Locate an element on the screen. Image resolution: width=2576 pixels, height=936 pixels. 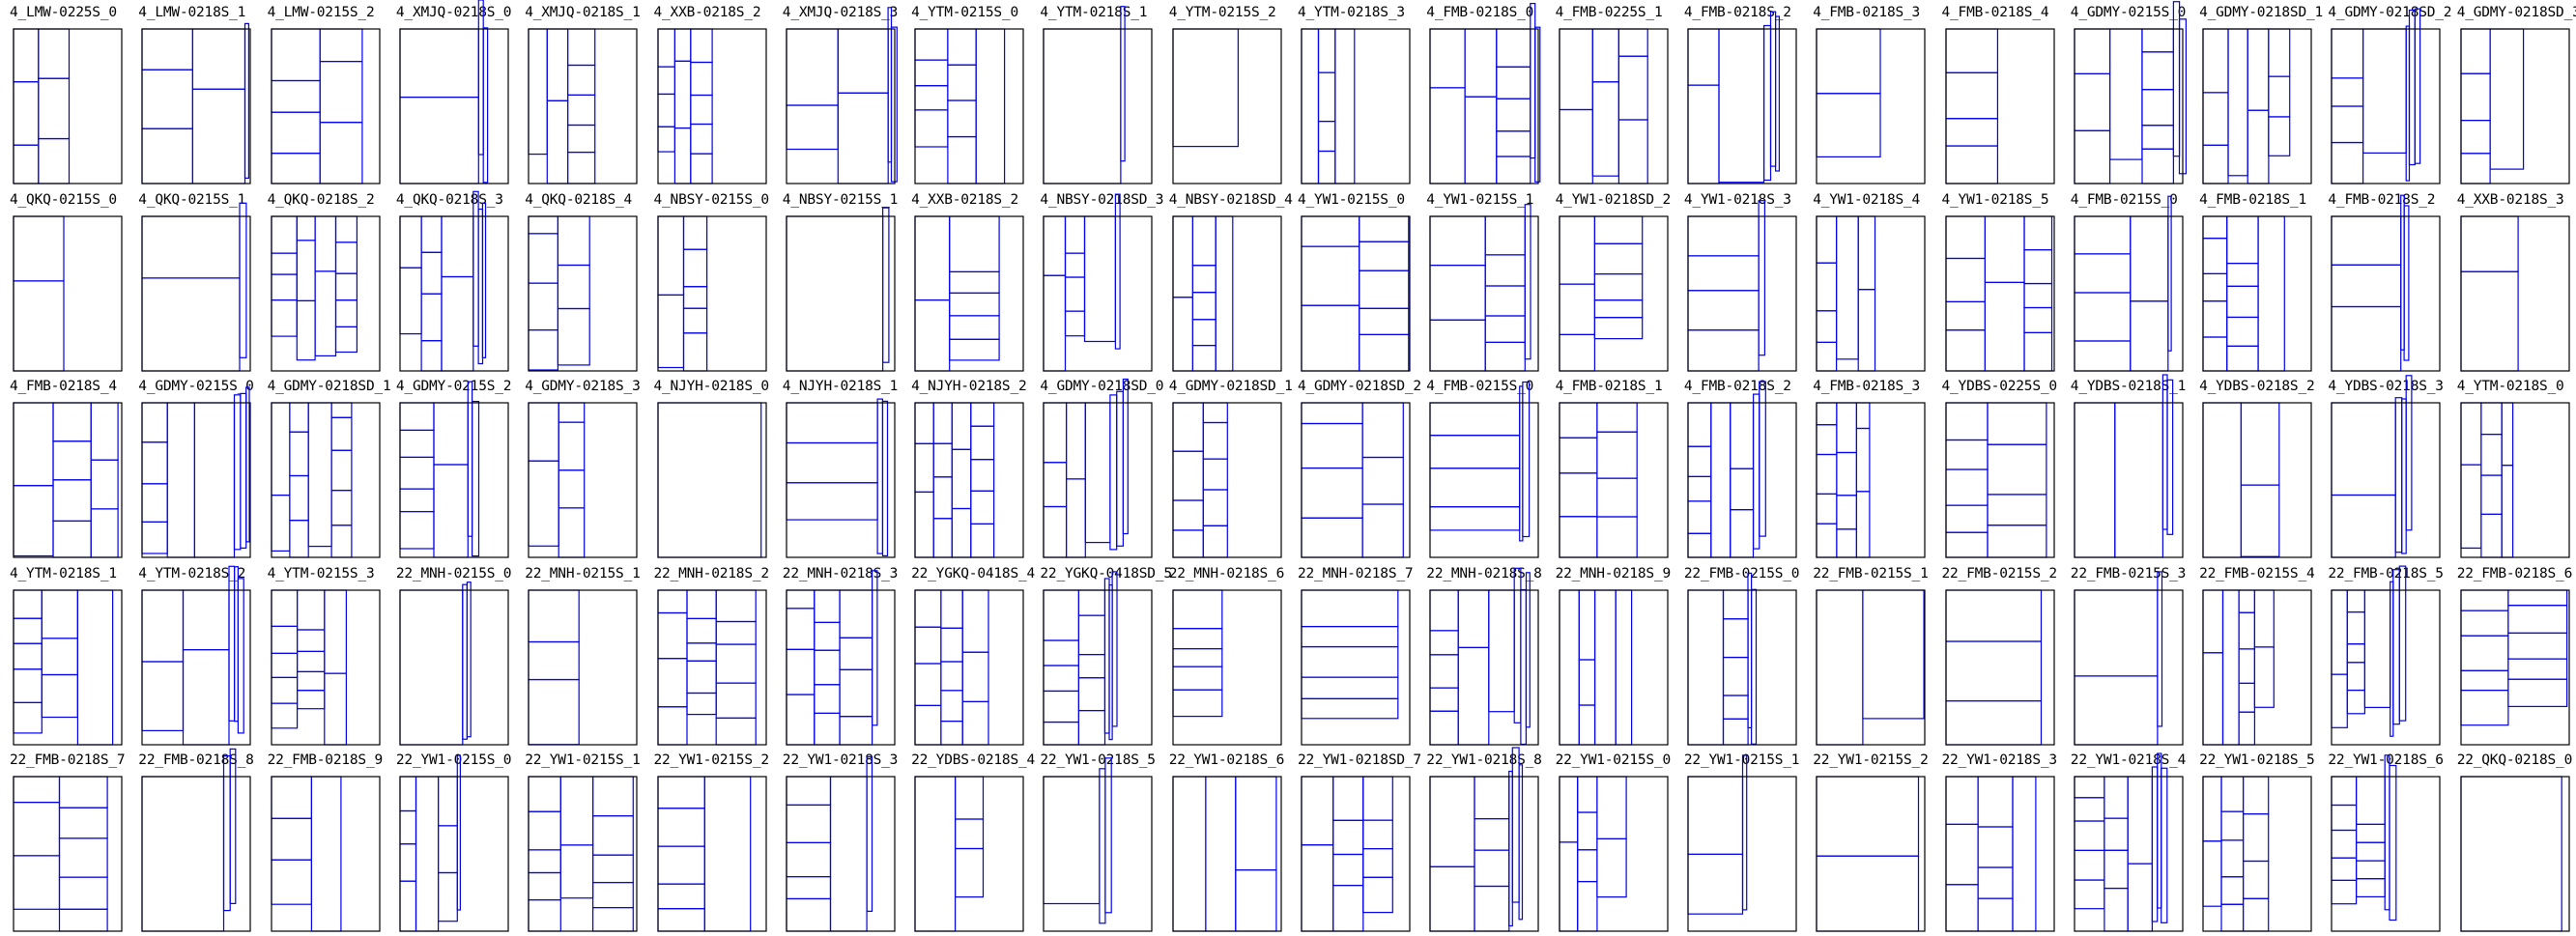
layout-plot: 22_FMB-0215S_2 is located at coordinates (1997, 655).